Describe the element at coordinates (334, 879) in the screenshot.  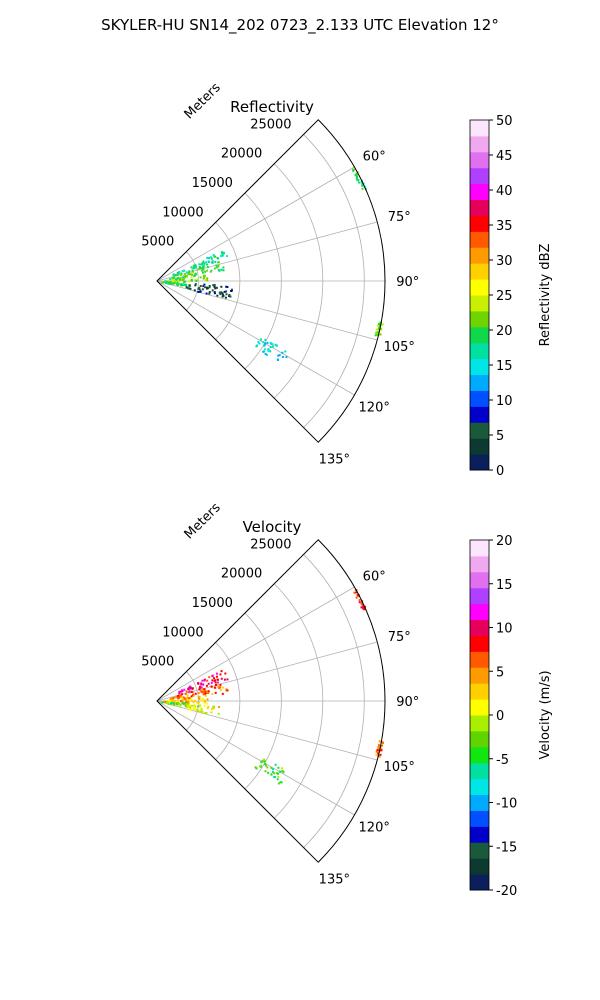
I see `azimuth-tick-label: 135°` at that location.